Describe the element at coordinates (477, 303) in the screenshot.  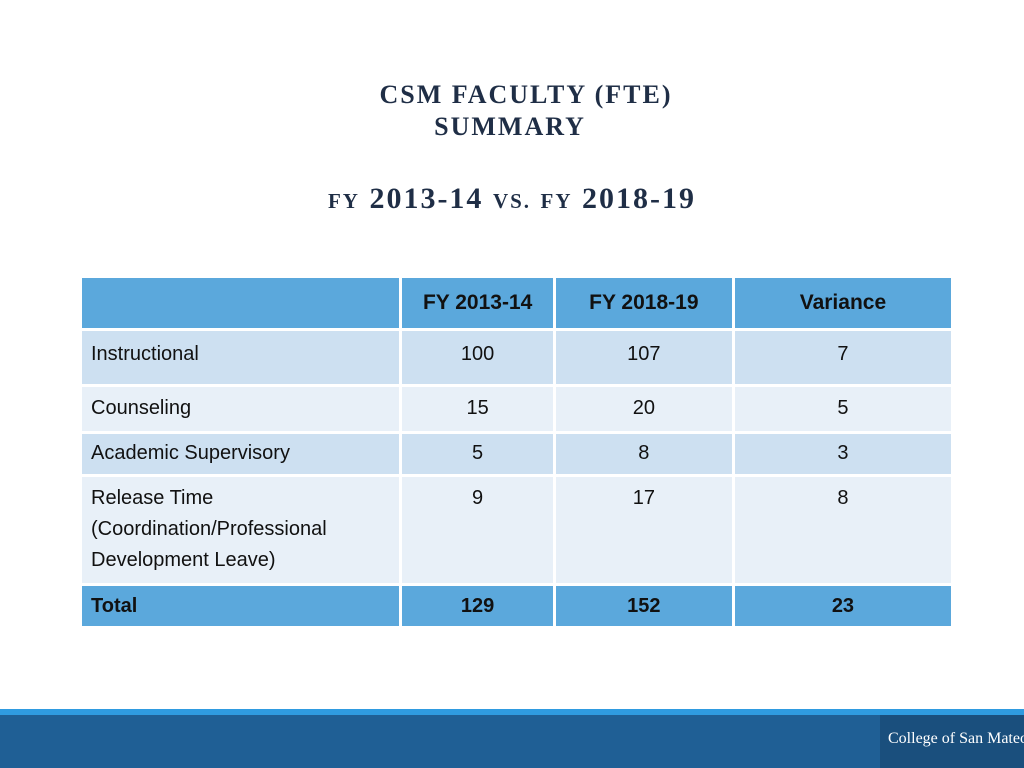
I see `header-cell-fy2013: FY 2013-14` at that location.